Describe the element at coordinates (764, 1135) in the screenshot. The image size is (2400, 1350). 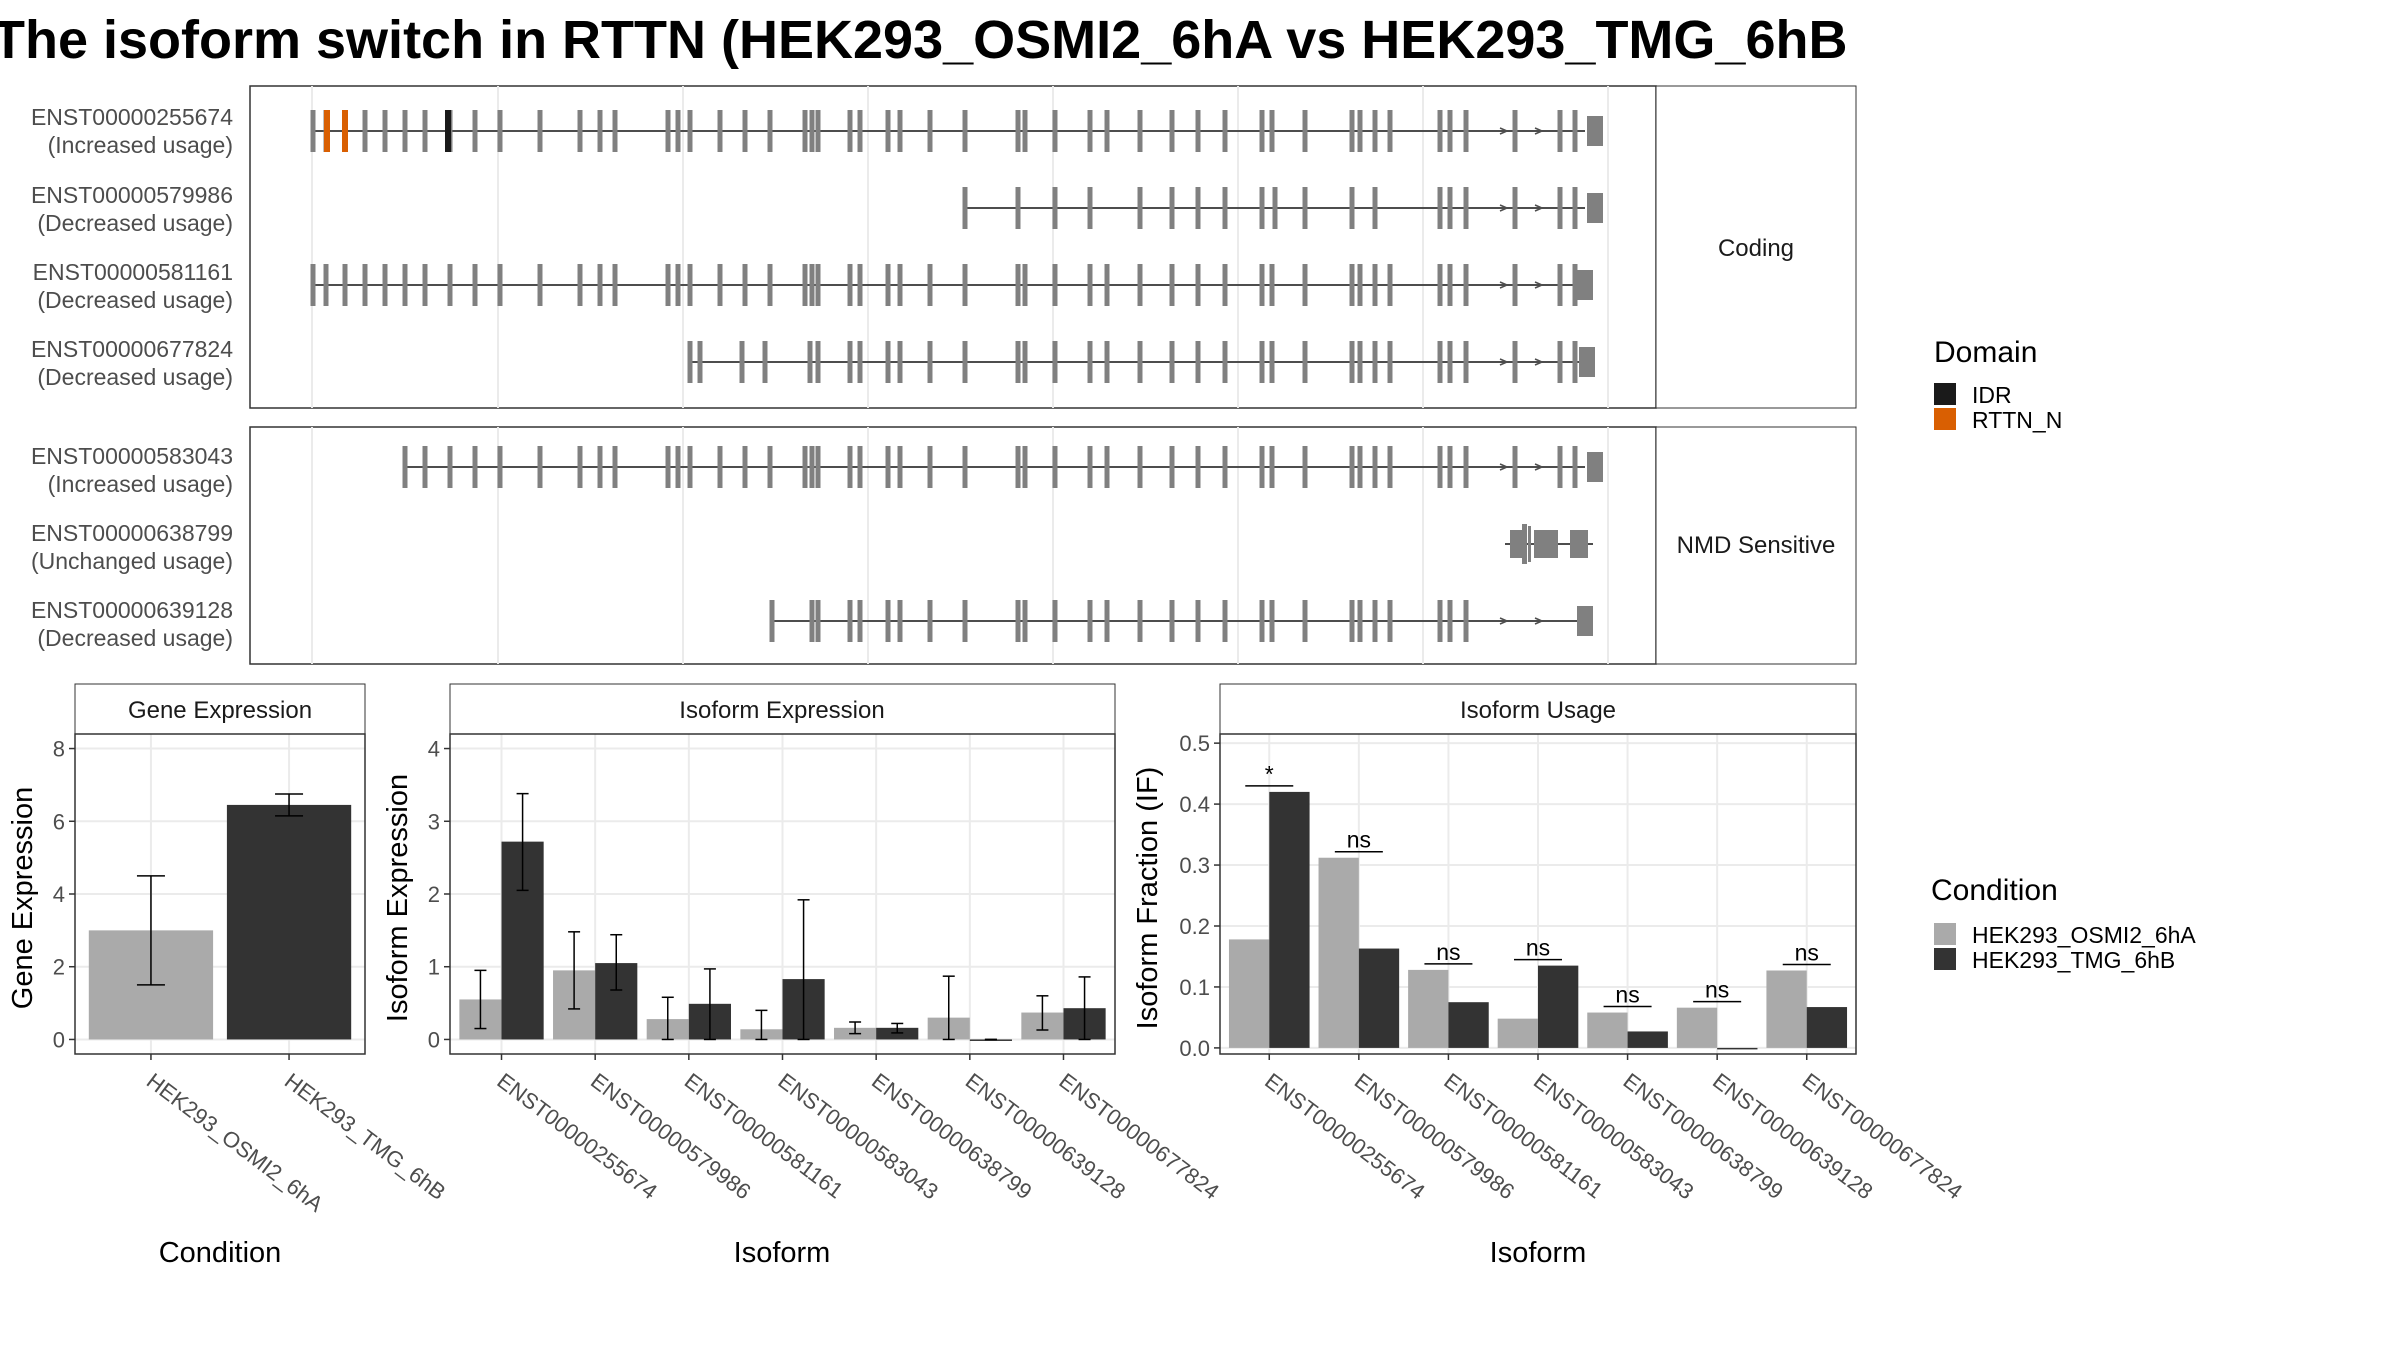
I see `x-tick-label: ENST00000581161` at that location.